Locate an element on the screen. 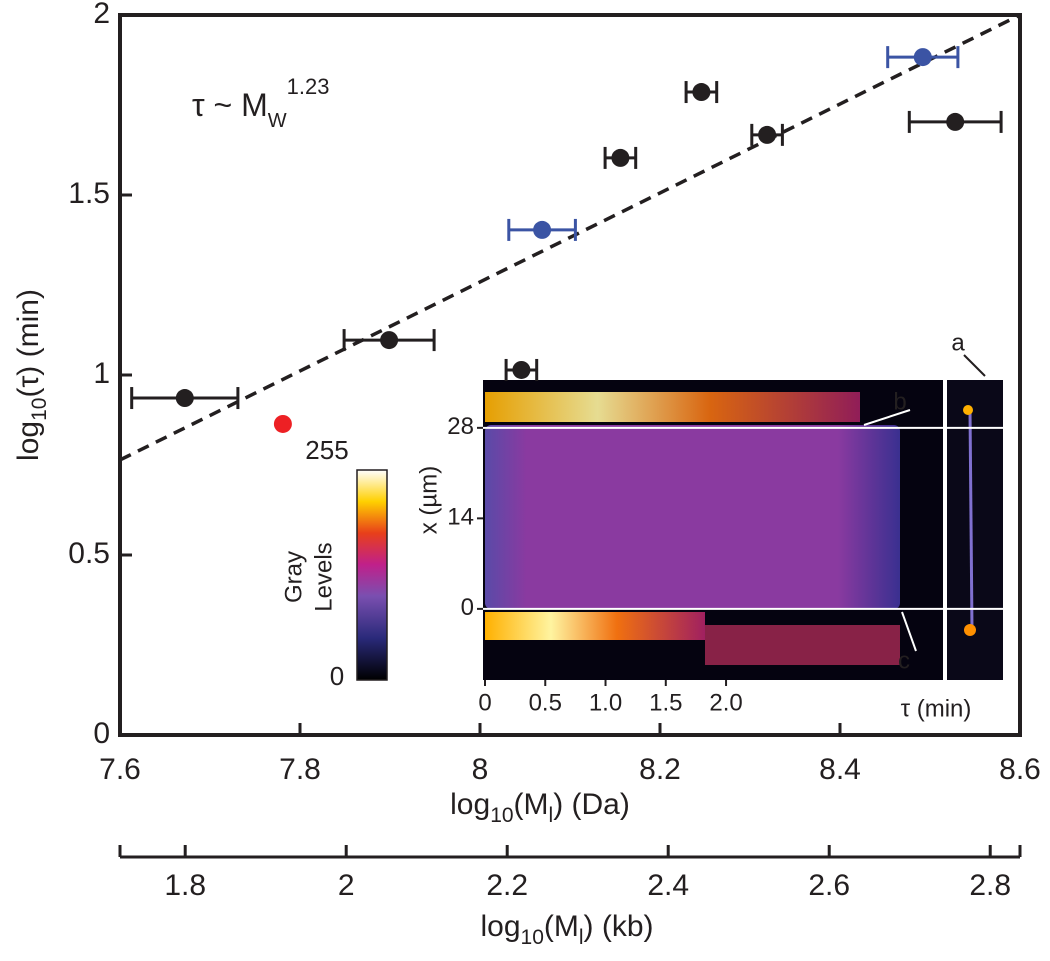 This screenshot has height=961, width=1050. label-part: (τ) (min) is located at coordinates (28, 343).